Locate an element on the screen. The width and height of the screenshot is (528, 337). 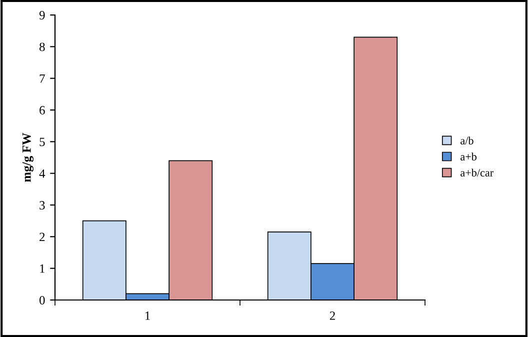
y-tick-label: 8 is located at coordinates (42, 47).